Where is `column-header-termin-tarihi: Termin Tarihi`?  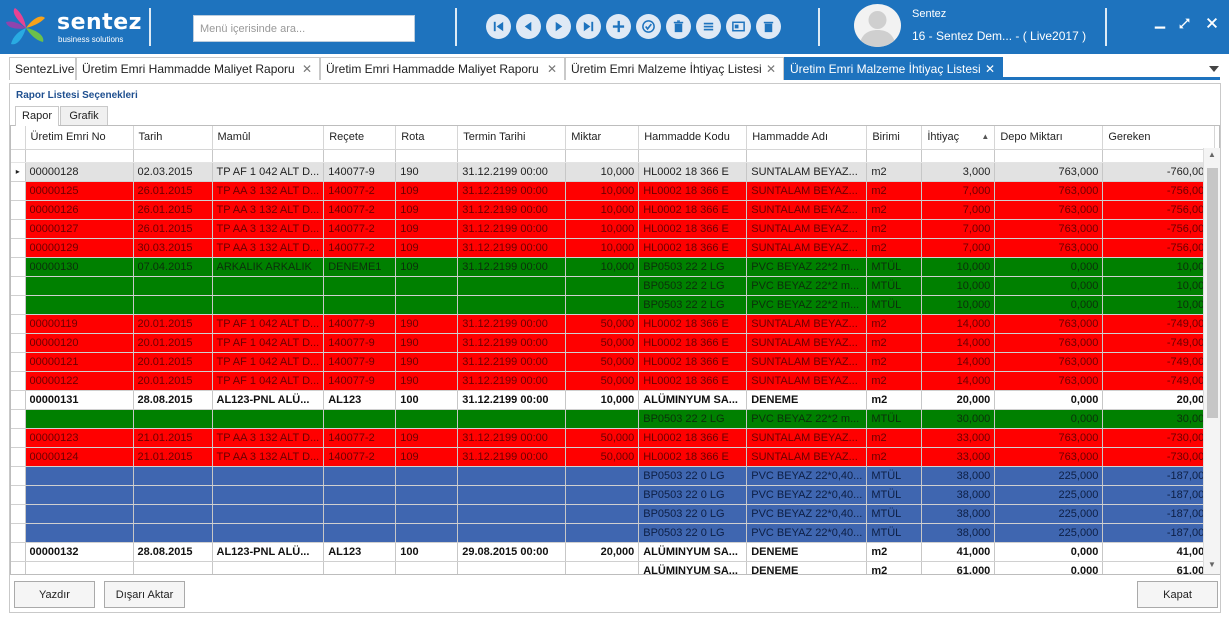
column-header-termin-tarihi: Termin Tarihi is located at coordinates (512, 138).